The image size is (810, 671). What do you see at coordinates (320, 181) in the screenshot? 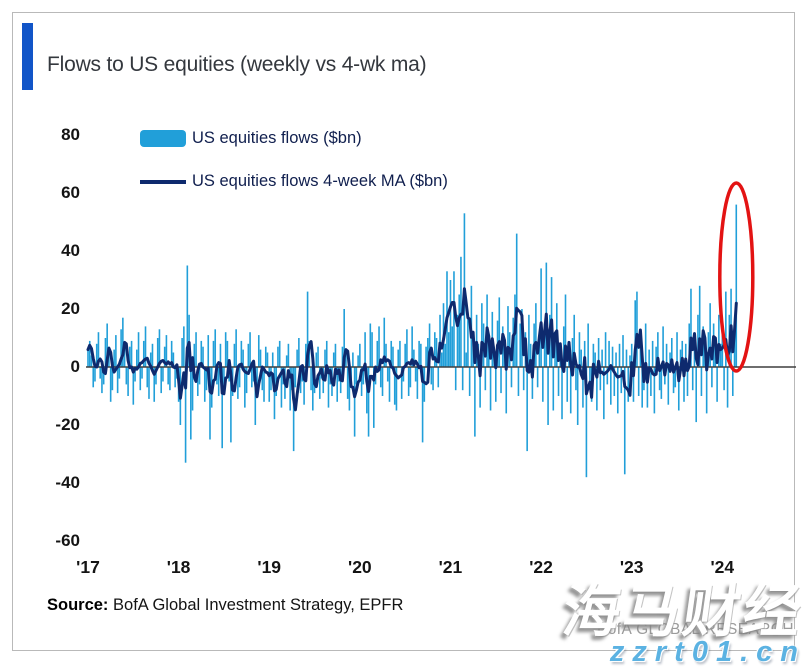
I see `legend-label-4wk-ma: US equities flows 4-week MA ($bn)` at bounding box center [320, 181].